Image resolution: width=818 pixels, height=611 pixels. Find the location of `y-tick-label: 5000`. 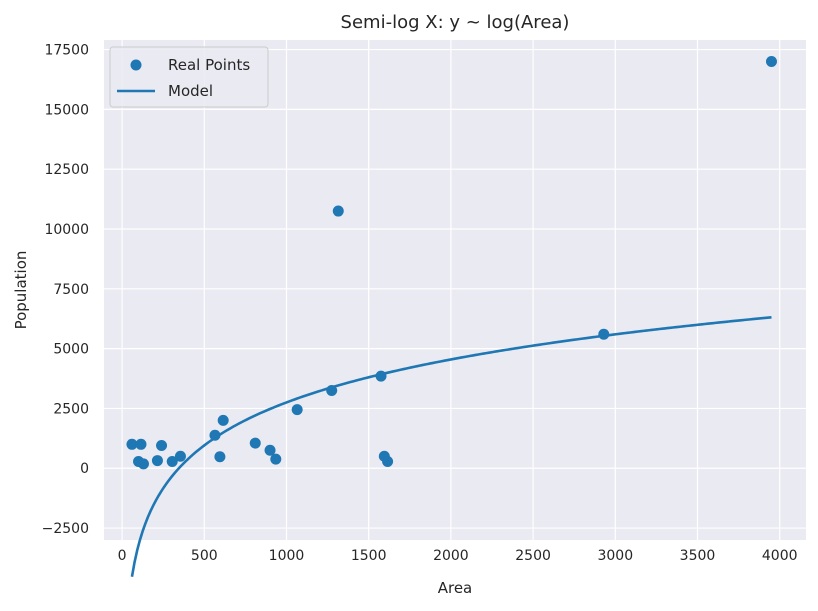

y-tick-label: 5000 is located at coordinates (71, 350).